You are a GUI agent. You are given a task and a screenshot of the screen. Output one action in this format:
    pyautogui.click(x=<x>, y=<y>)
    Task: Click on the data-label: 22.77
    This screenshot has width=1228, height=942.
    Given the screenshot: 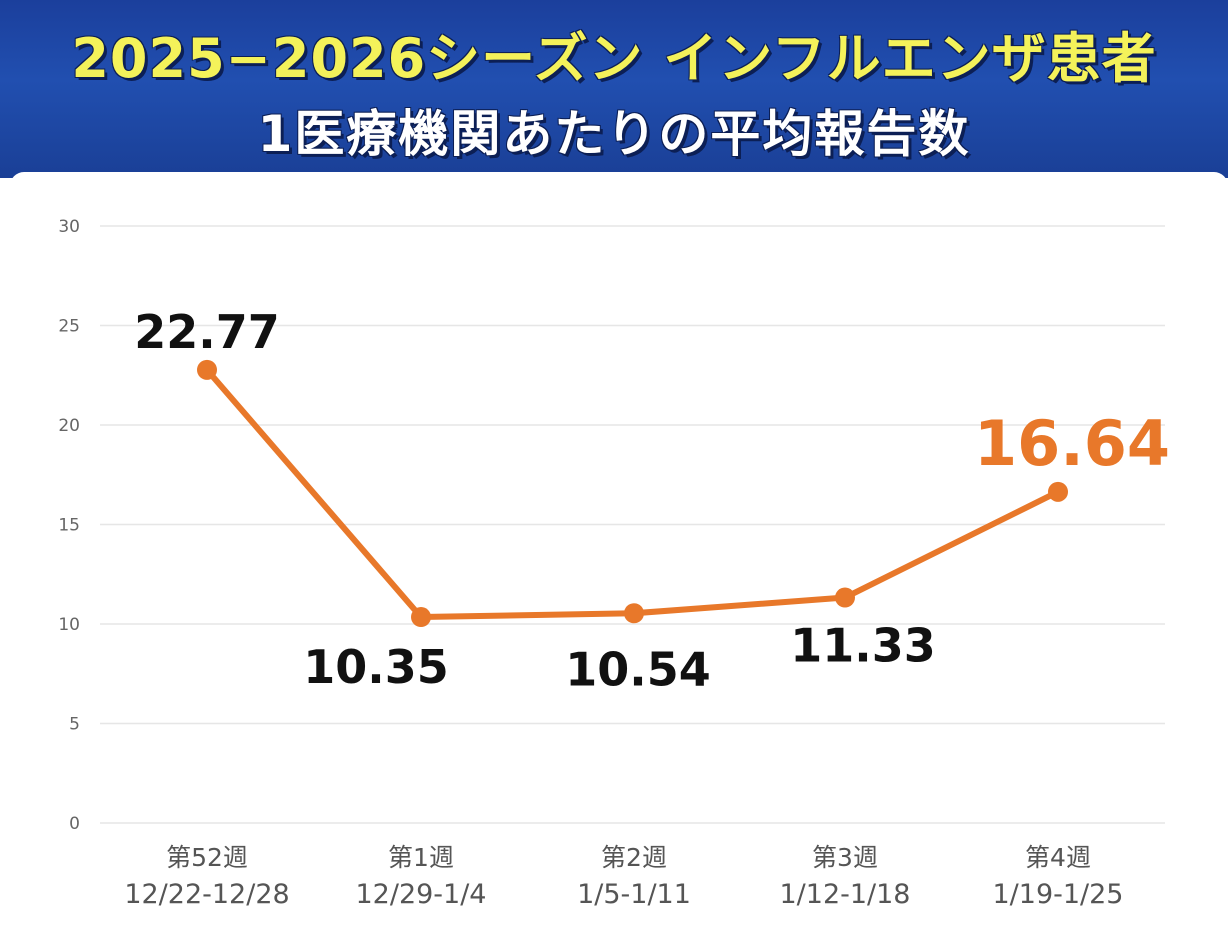 What is the action you would take?
    pyautogui.click(x=207, y=332)
    